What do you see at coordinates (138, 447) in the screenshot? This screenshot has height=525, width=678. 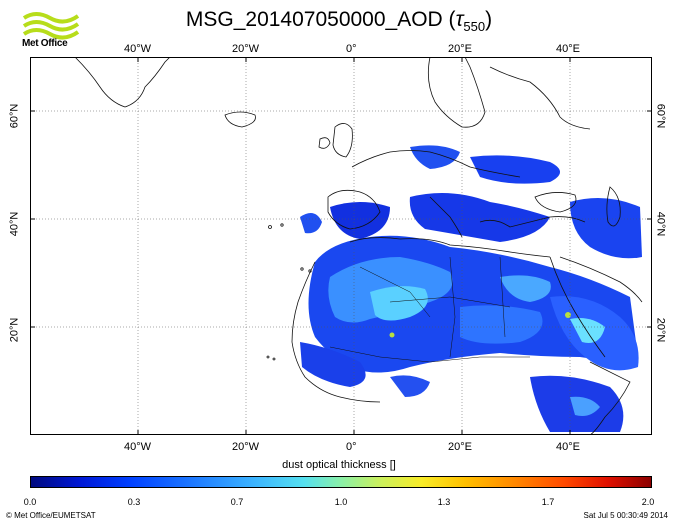 I see `lon-label-bottom-40w: 40°W` at bounding box center [138, 447].